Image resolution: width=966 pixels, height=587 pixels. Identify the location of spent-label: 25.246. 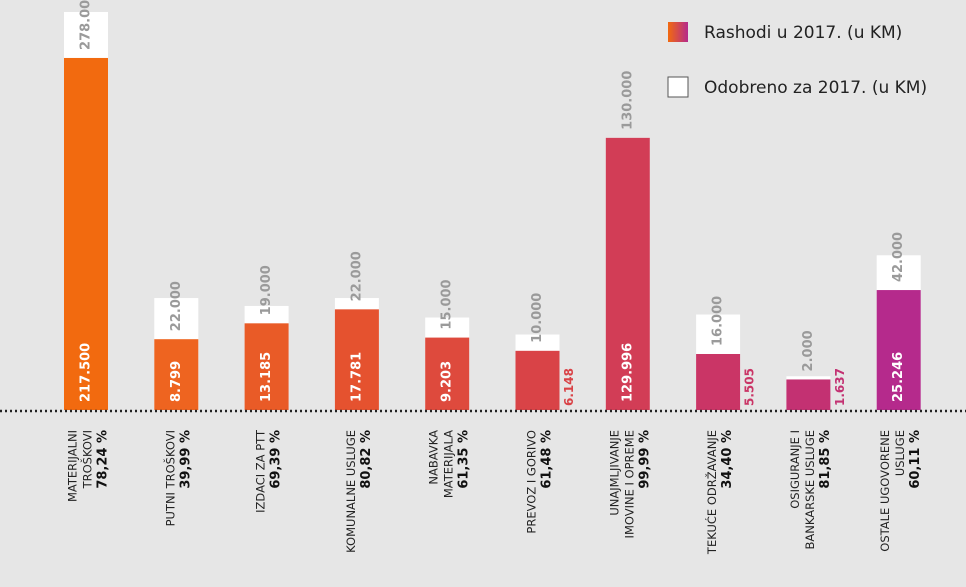
(898, 377).